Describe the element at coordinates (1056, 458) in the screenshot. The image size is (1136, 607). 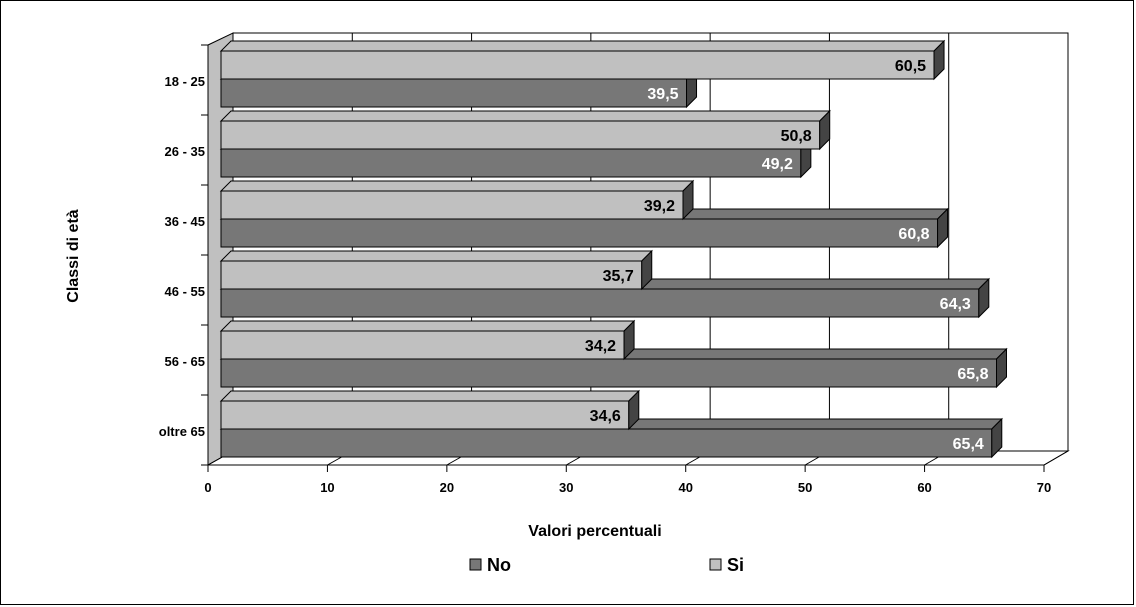
I see `floor-gridline` at that location.